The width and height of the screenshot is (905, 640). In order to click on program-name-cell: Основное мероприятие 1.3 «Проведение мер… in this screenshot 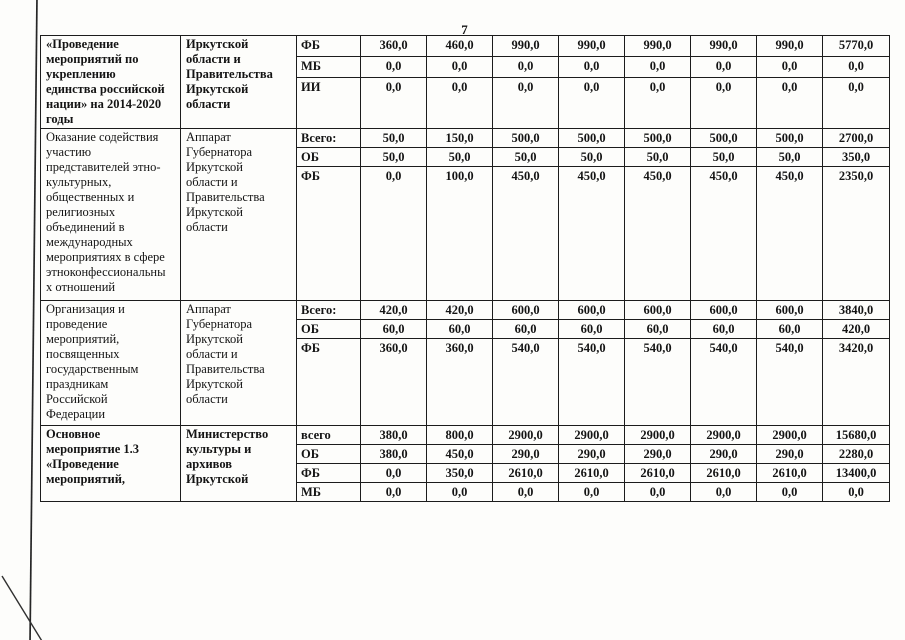, I will do `click(110, 463)`.